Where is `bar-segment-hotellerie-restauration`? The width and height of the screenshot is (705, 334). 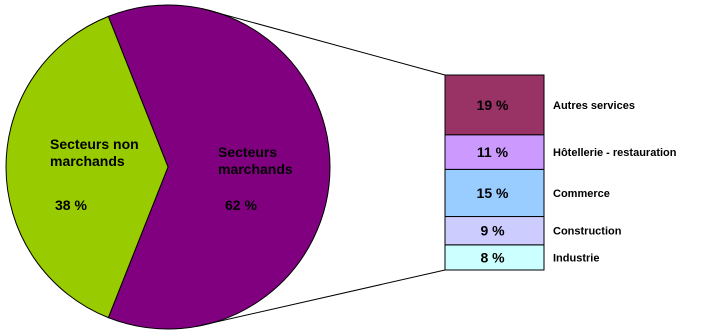 bar-segment-hotellerie-restauration is located at coordinates (494, 152).